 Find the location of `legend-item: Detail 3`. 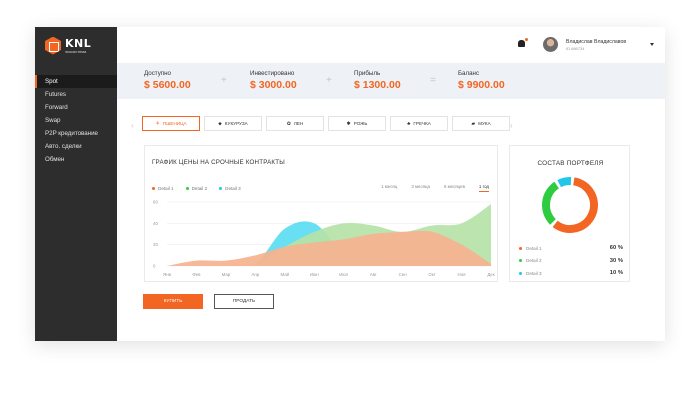

legend-item: Detail 3 is located at coordinates (230, 188).